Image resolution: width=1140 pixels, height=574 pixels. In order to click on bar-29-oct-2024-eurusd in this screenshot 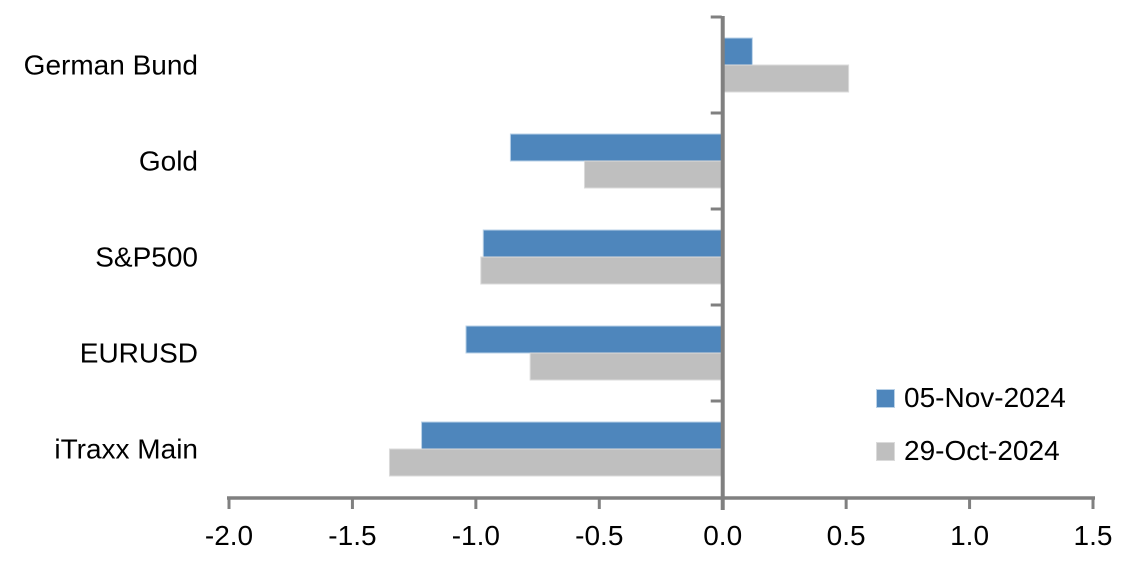, I will do `click(626, 366)`.